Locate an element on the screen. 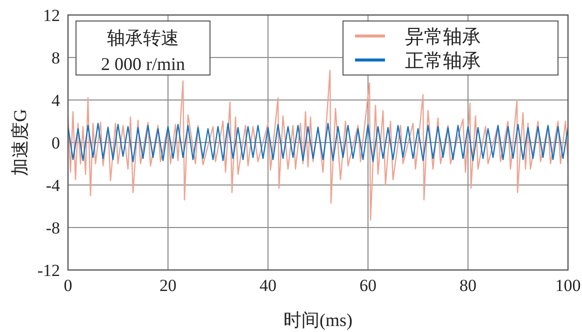 Image resolution: width=582 pixels, height=332 pixels. x-axis-title: 时间(ms) is located at coordinates (318, 320).